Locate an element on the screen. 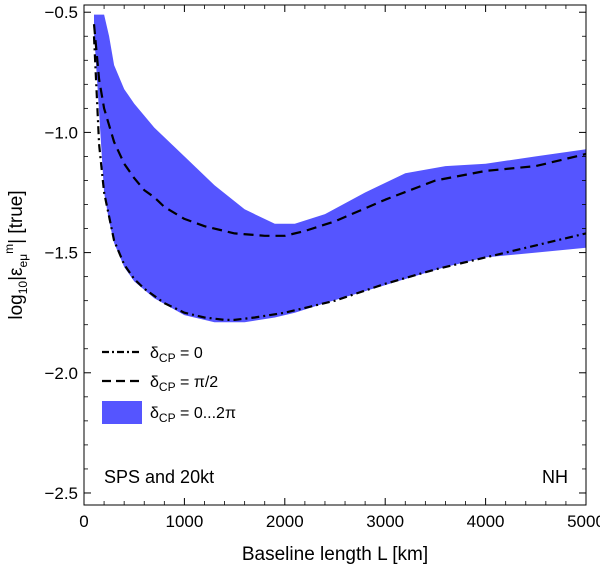  x-tick-label: 3000 is located at coordinates (385, 521).